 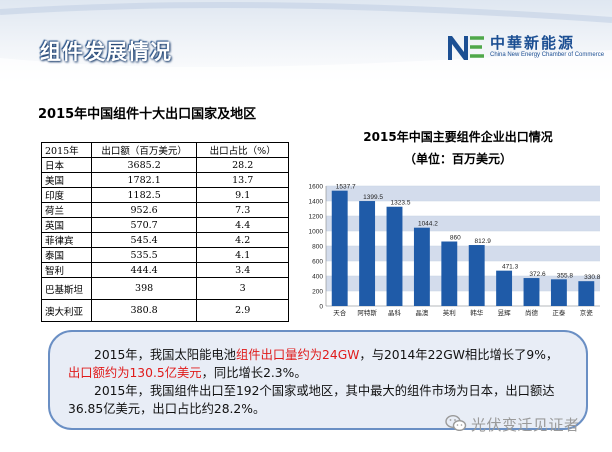 What do you see at coordinates (533, 43) in the screenshot?
I see `logo-chinese-text: 中華新能源` at bounding box center [533, 43].